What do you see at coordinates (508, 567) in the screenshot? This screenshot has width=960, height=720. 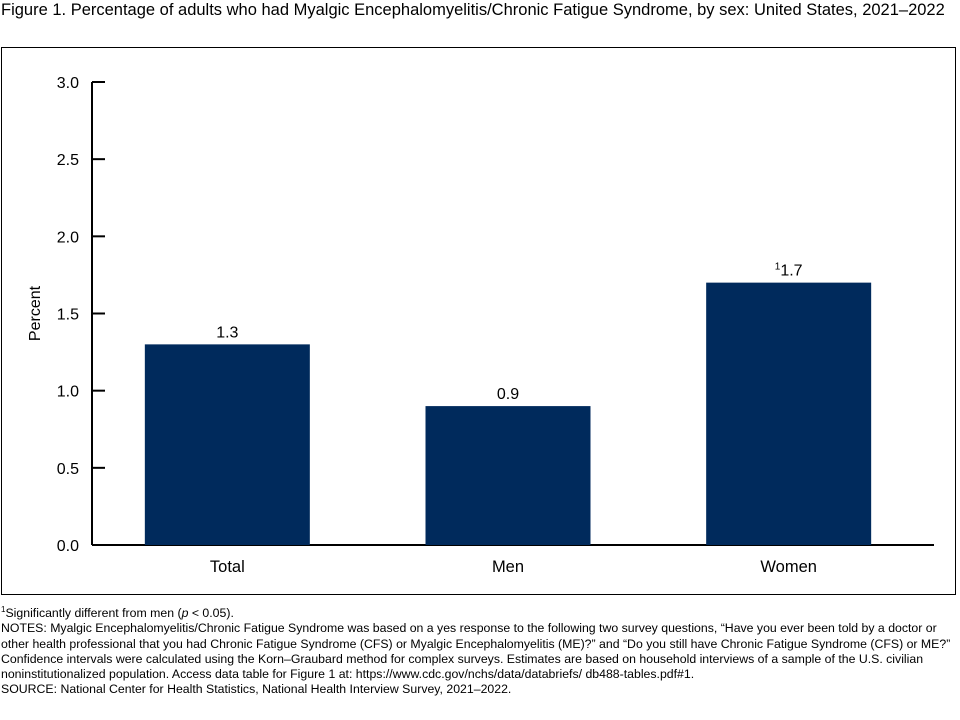 I see `x-category-label: Men` at bounding box center [508, 567].